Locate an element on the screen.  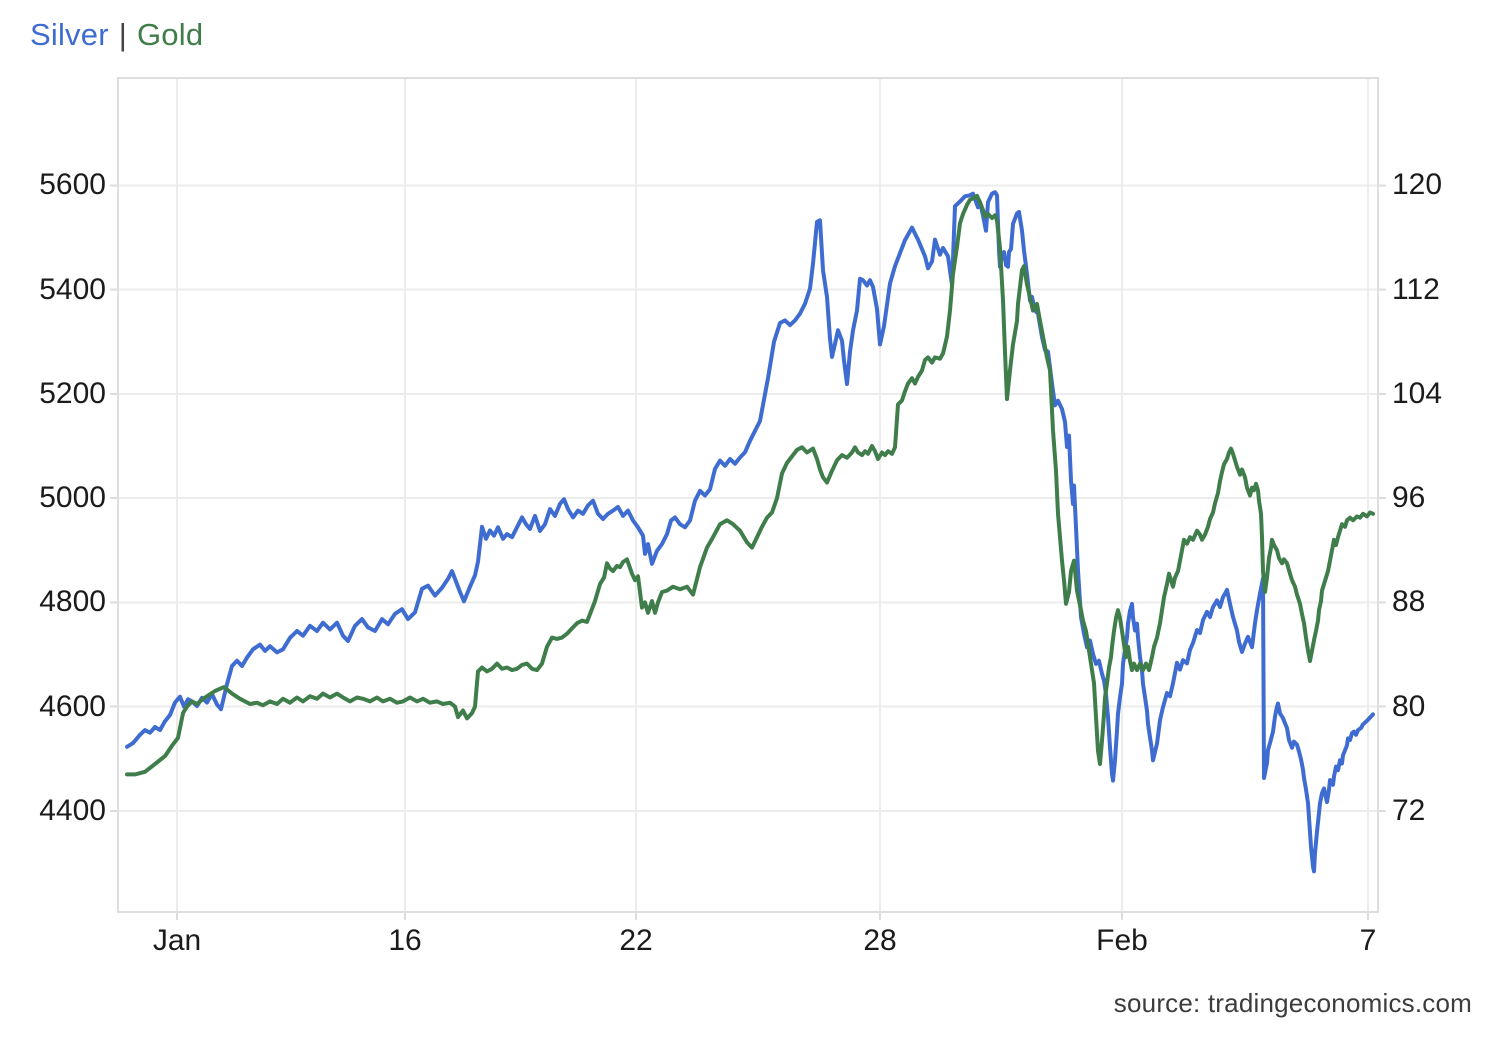
legend-item-gold: Gold is located at coordinates (170, 34).